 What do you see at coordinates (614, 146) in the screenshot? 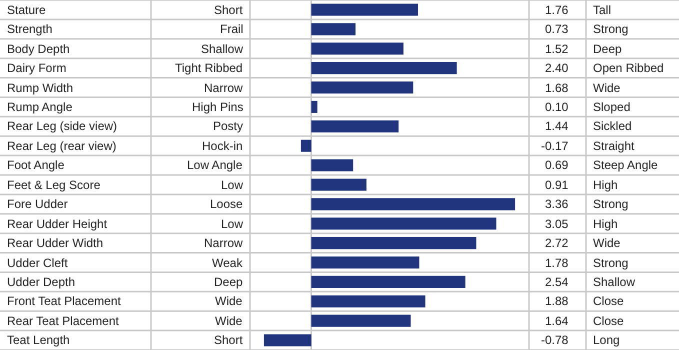
I see `text: Straight` at bounding box center [614, 146].